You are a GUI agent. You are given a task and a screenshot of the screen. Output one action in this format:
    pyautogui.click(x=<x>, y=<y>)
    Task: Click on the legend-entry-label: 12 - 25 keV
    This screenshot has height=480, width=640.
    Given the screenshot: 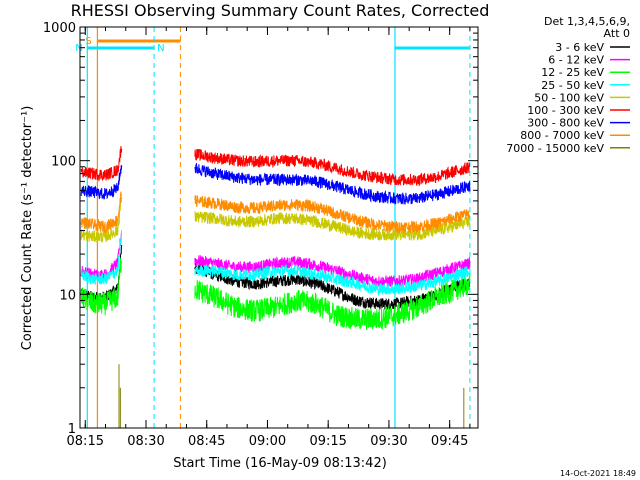 What is the action you would take?
    pyautogui.click(x=572, y=72)
    